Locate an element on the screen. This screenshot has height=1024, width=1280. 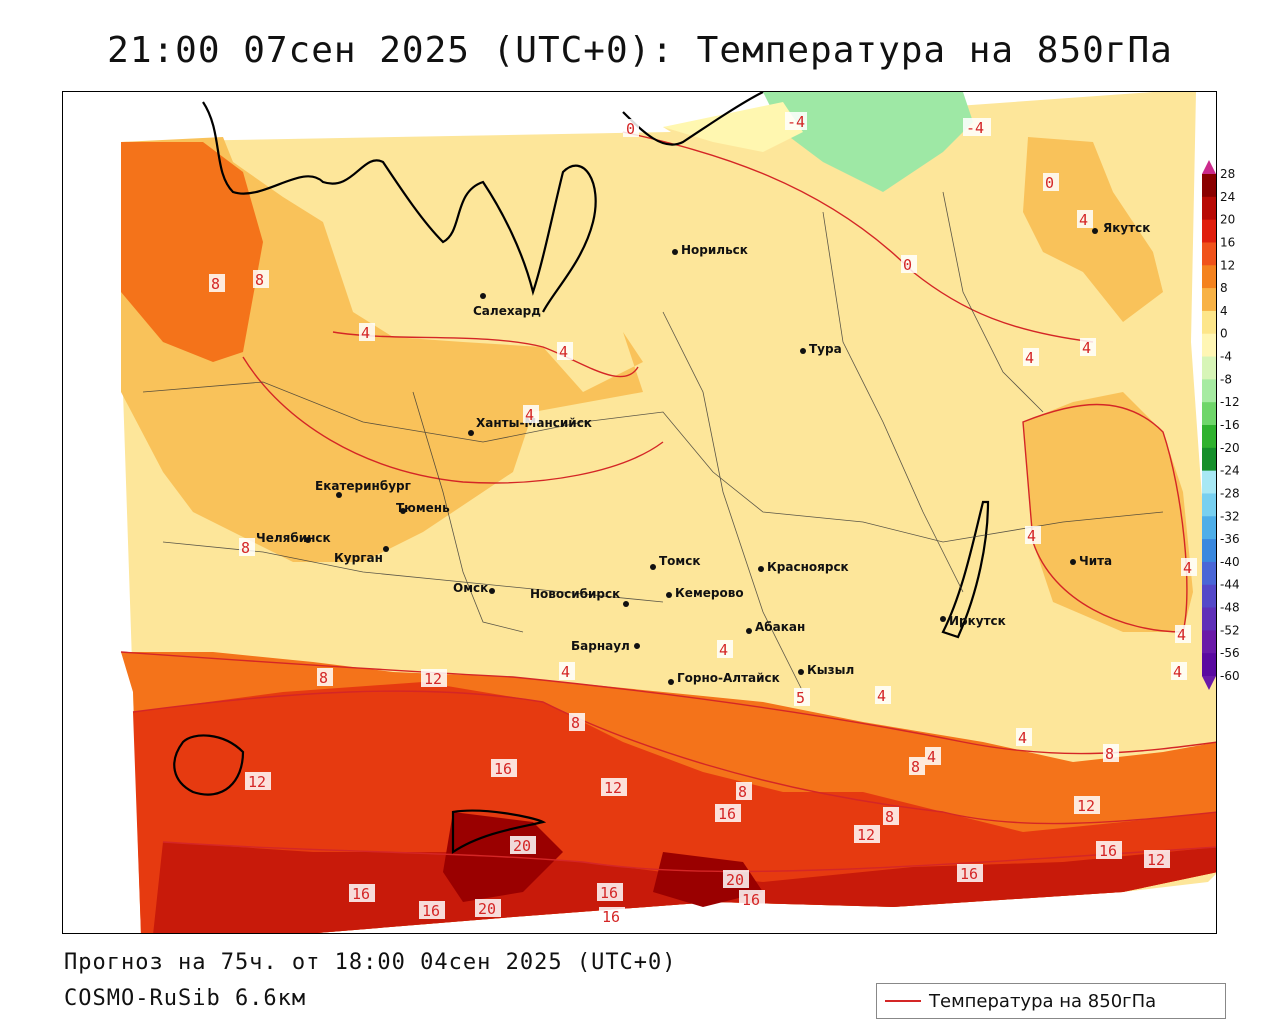
city-label-norilsk: Норильск is located at coordinates (714, 250).